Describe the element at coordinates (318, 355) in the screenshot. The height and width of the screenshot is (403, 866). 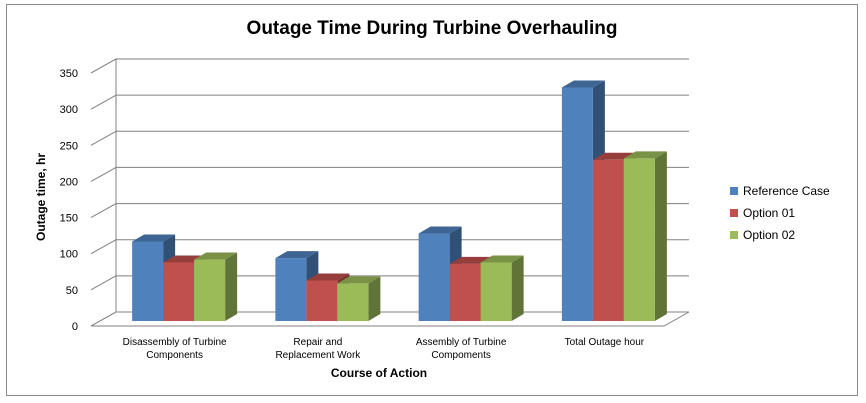
I see `x-tick-label: Replacement Work` at that location.